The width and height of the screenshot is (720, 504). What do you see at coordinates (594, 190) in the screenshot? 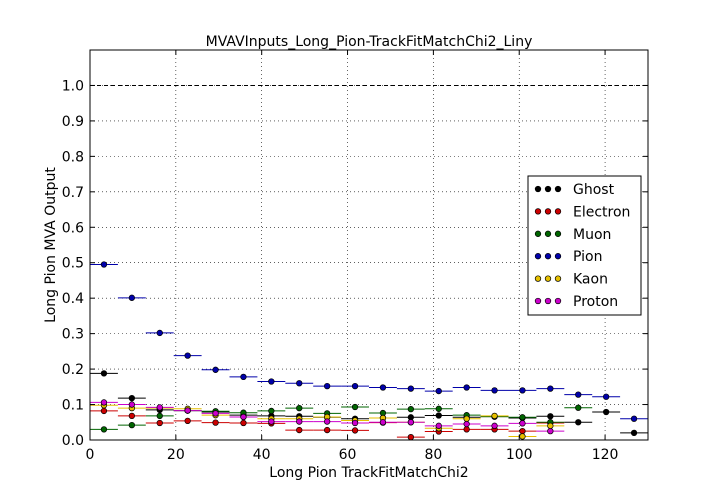
I see `legend-label-ghost: Ghost` at bounding box center [594, 190].